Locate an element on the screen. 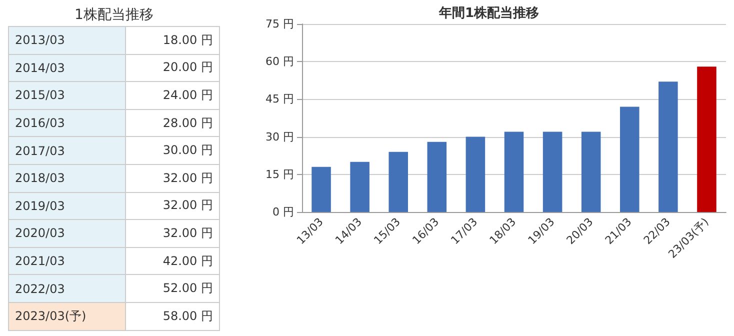 The width and height of the screenshot is (734, 336). category-label: 2021/03 is located at coordinates (67, 261).